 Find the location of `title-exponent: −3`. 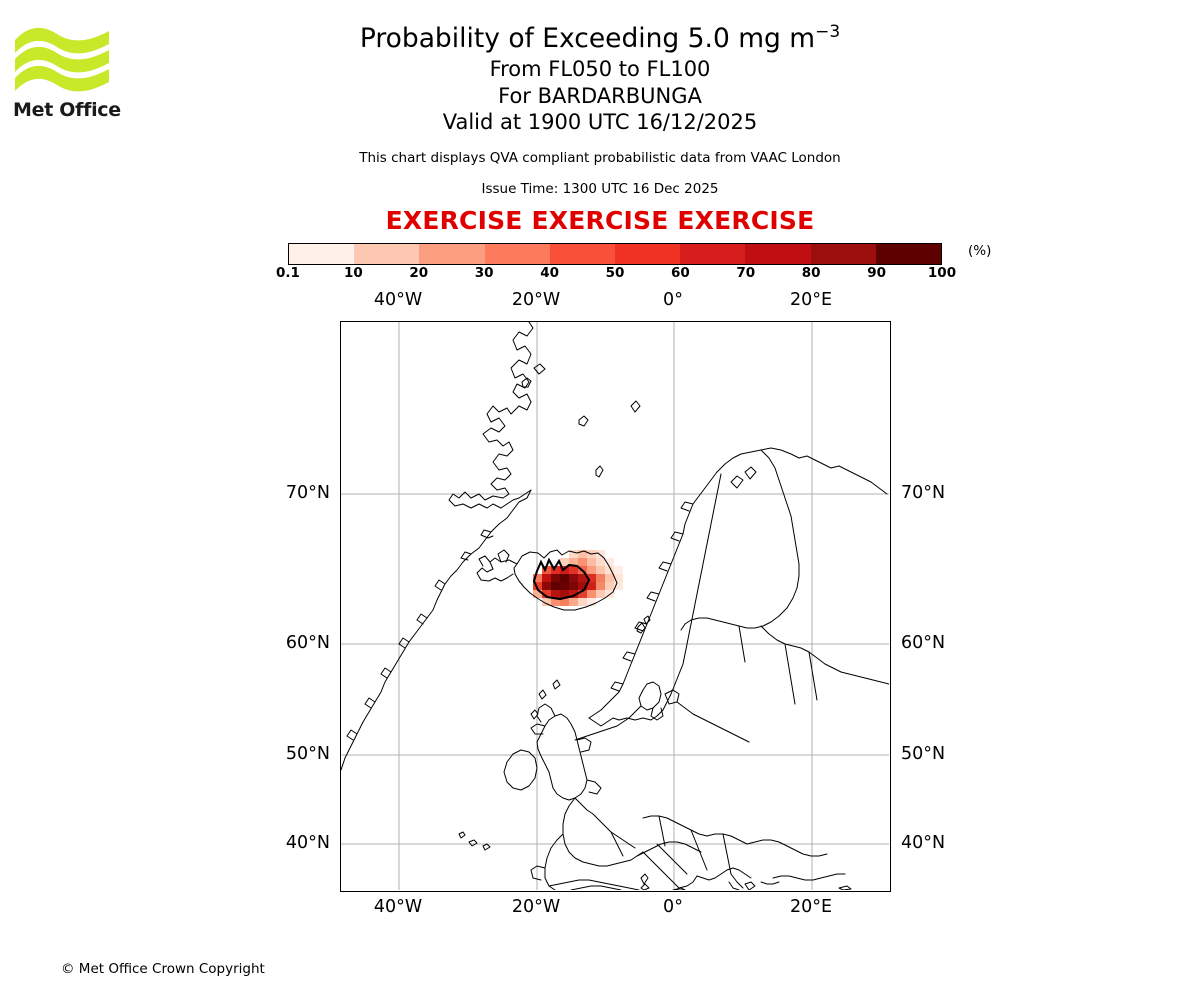

title-exponent: −3 is located at coordinates (828, 32).